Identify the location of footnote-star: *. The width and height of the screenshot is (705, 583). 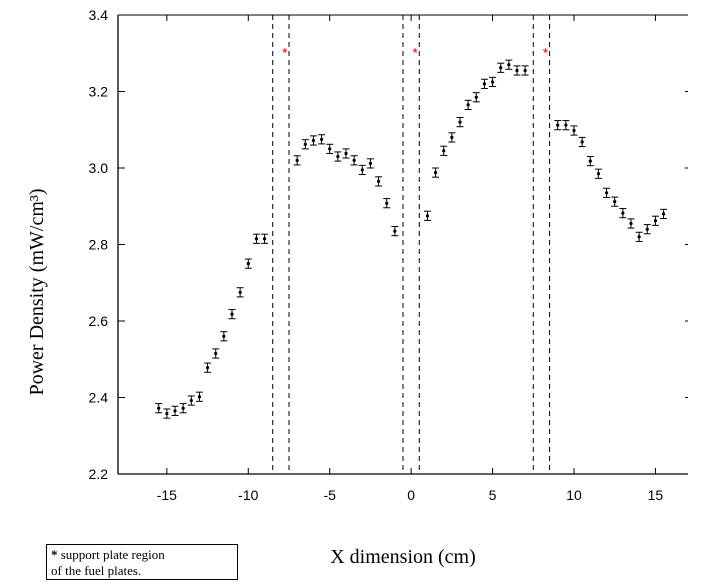
(54, 554).